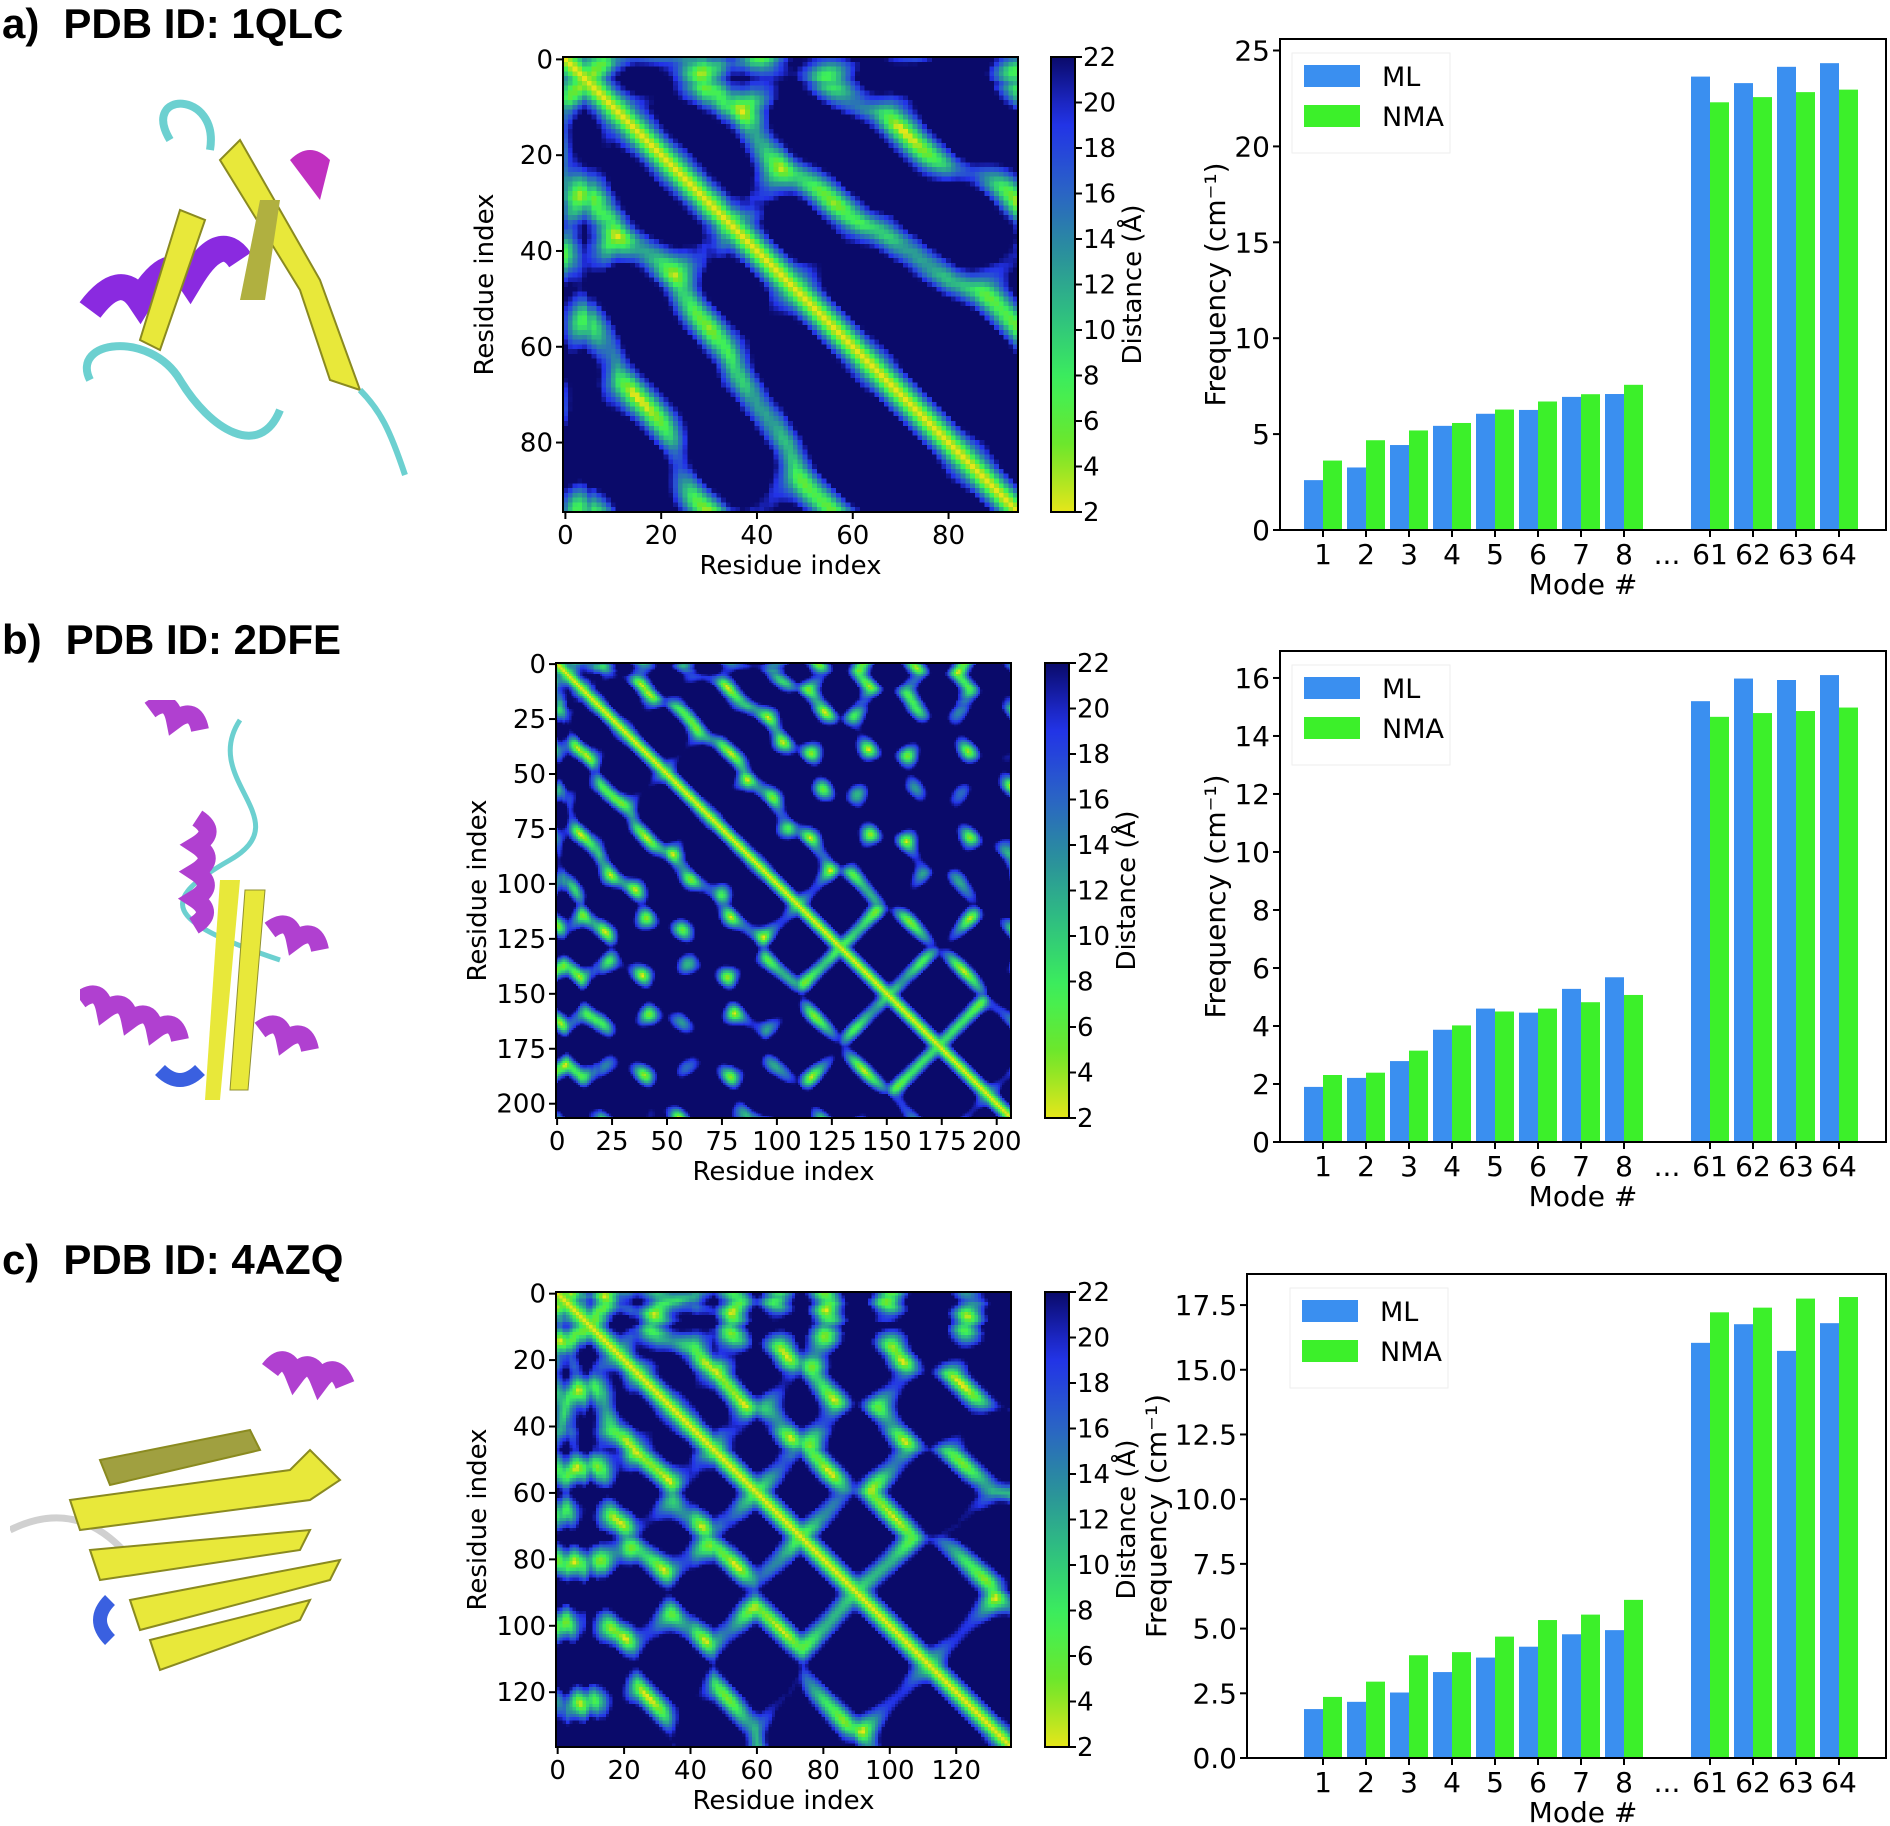  I want to click on y-tick-label: 4, so click(1261, 1026).